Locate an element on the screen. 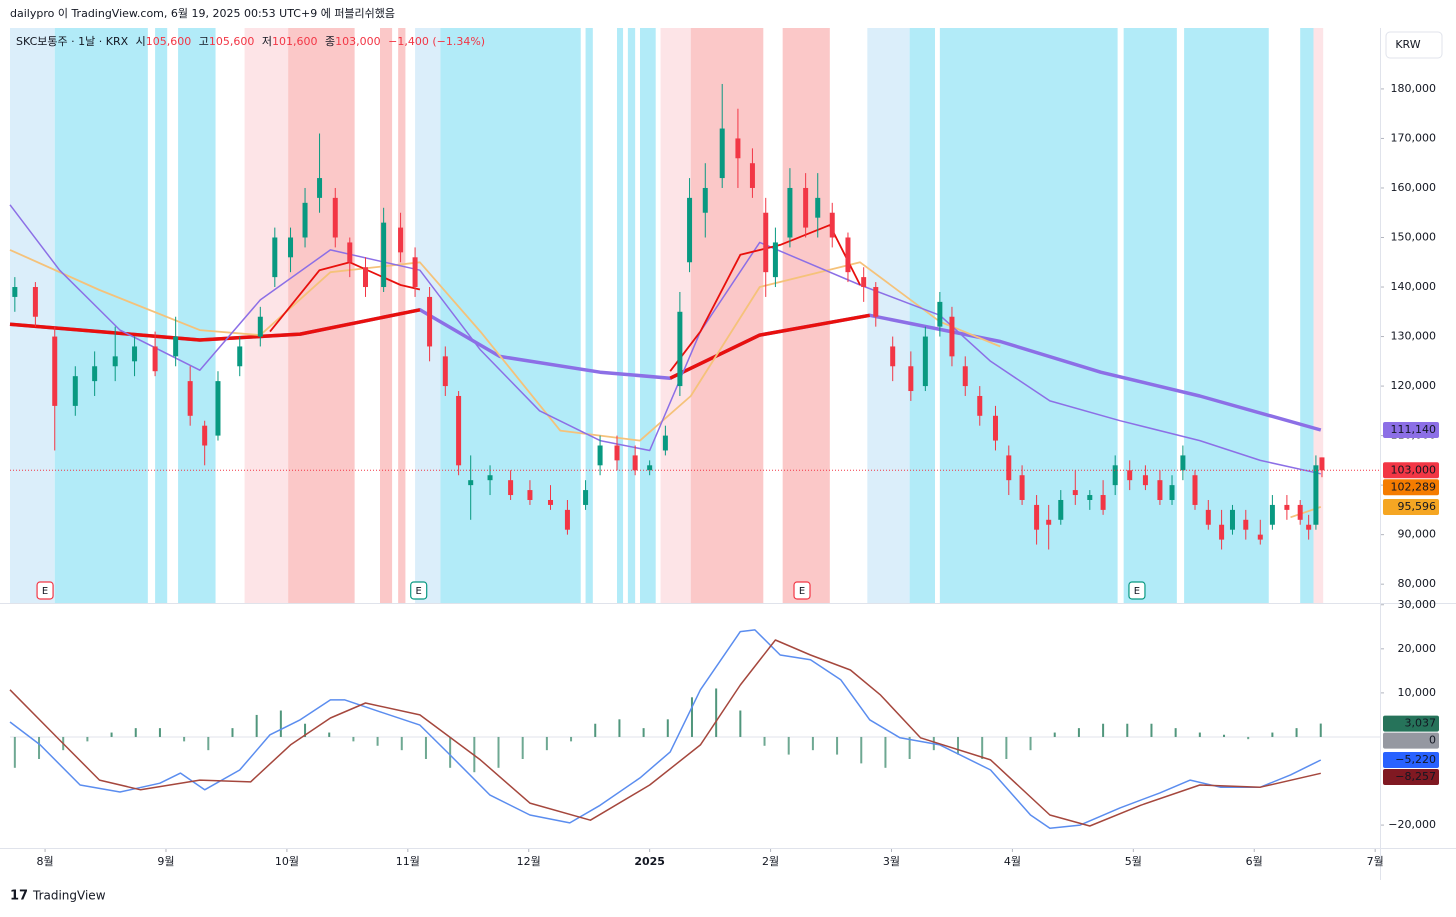  legend-symbol: SKC보통주 · 1날 · KRX is located at coordinates (72, 41).